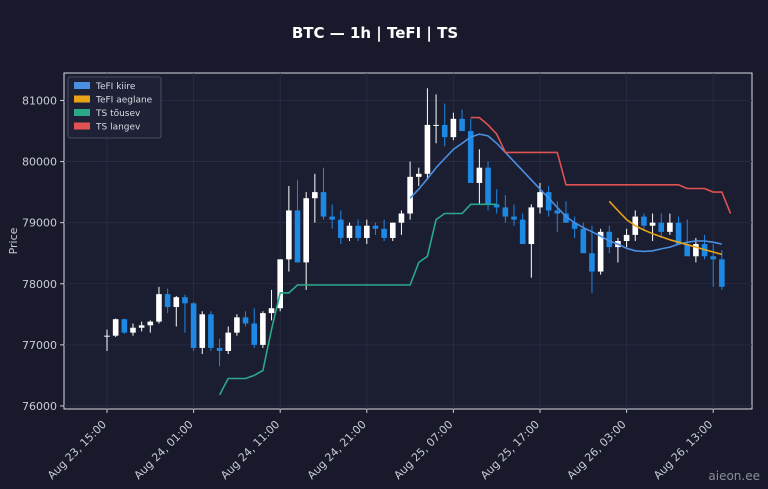  Describe the element at coordinates (601, 165) in the screenshot. I see `series-line-ts-langev` at that location.